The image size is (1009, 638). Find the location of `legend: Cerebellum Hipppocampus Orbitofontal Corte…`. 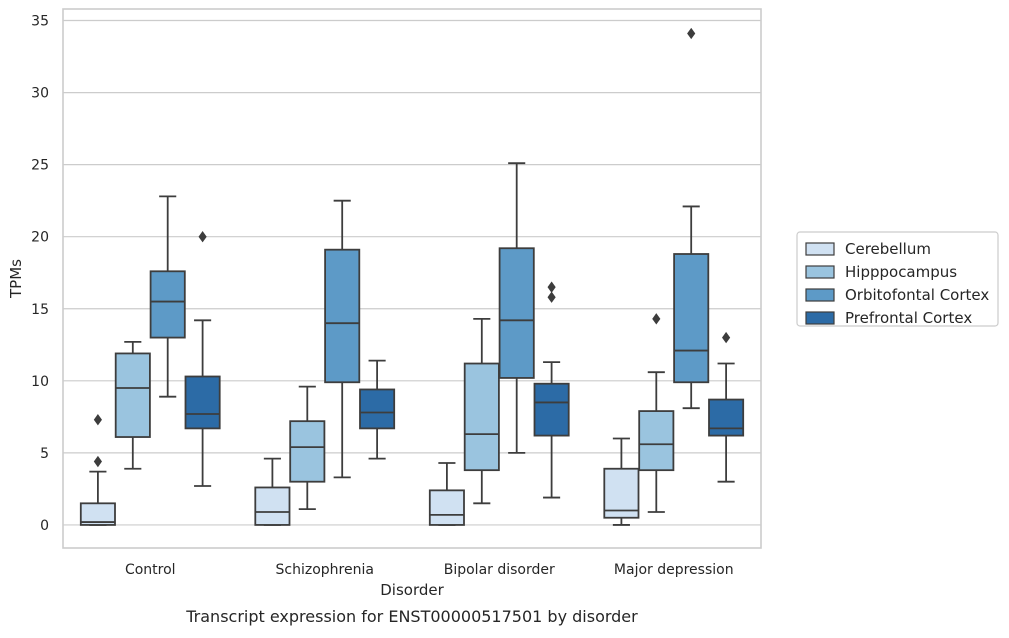

legend: Cerebellum Hipppocampus Orbitofontal Corte… is located at coordinates (897, 279).